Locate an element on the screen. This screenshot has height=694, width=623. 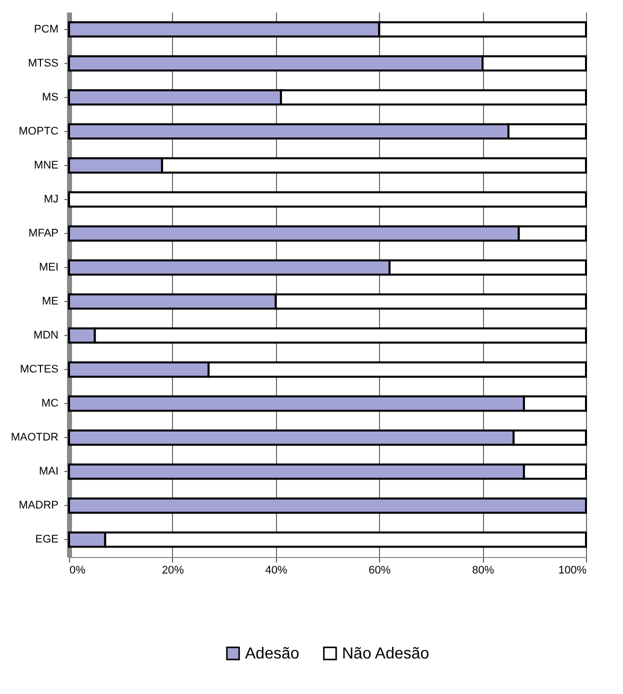
y-tick-label: PCM is located at coordinates (46, 29).